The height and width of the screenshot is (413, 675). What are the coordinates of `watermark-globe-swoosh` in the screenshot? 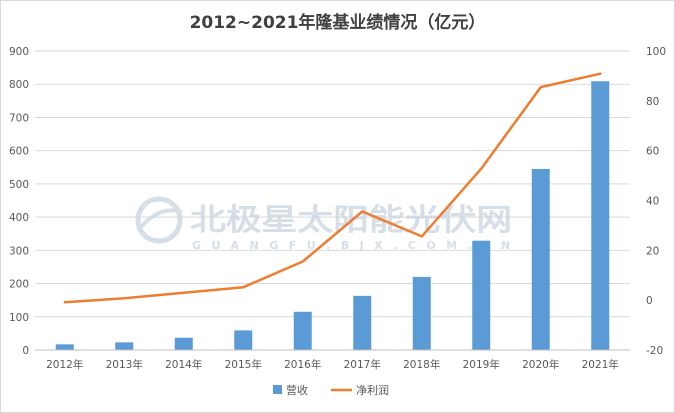 It's located at (160, 219).